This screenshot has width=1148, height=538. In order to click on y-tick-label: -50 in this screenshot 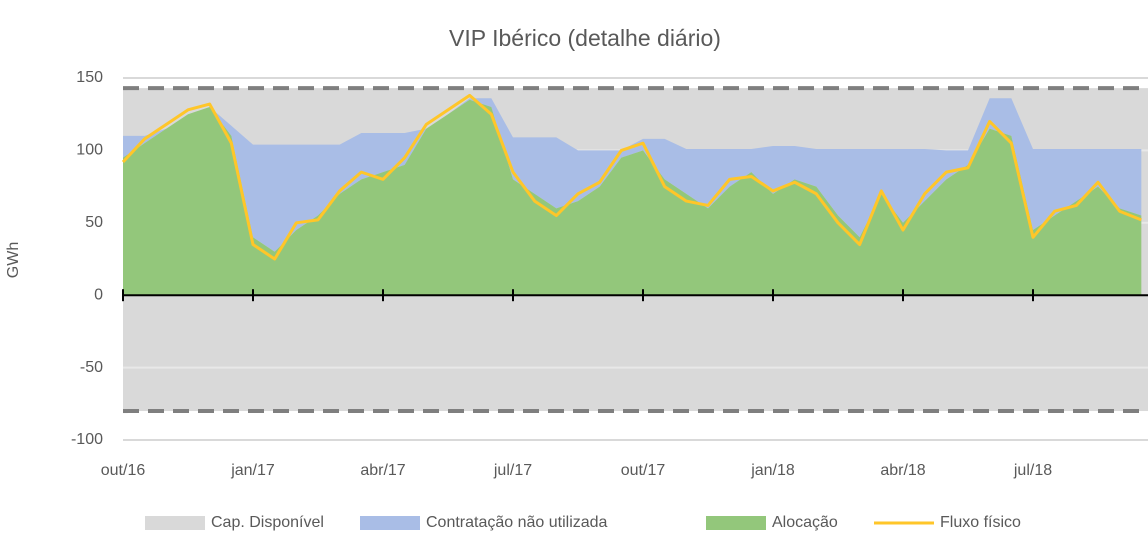, I will do `click(91, 367)`.